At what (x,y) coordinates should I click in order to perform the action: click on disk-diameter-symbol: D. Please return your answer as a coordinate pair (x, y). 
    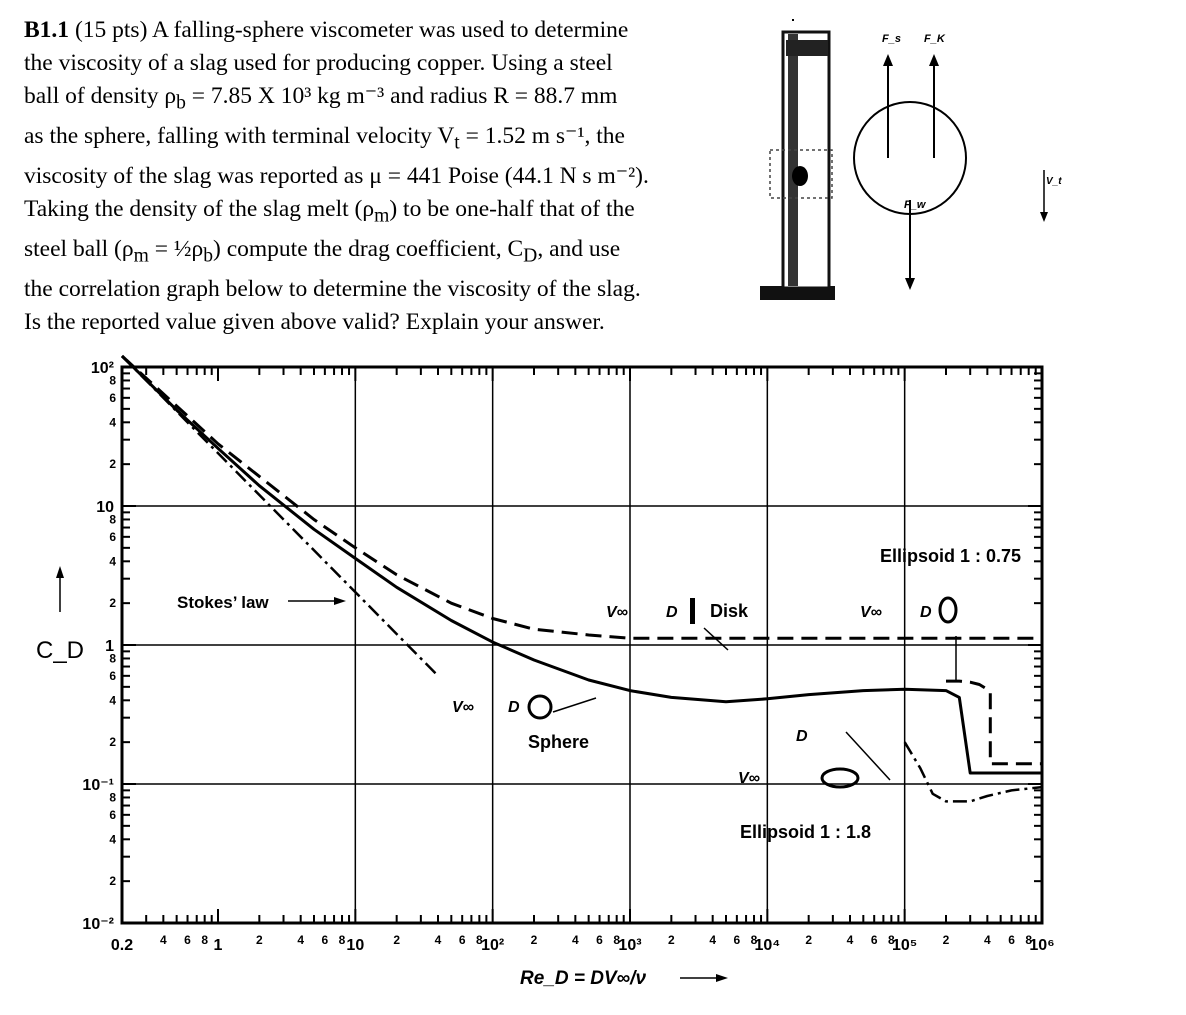
    Looking at the image, I should click on (672, 612).